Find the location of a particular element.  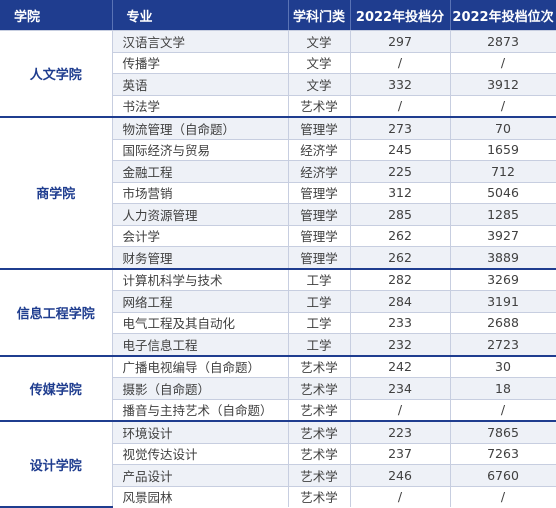

score-2022: 232 is located at coordinates (400, 345).